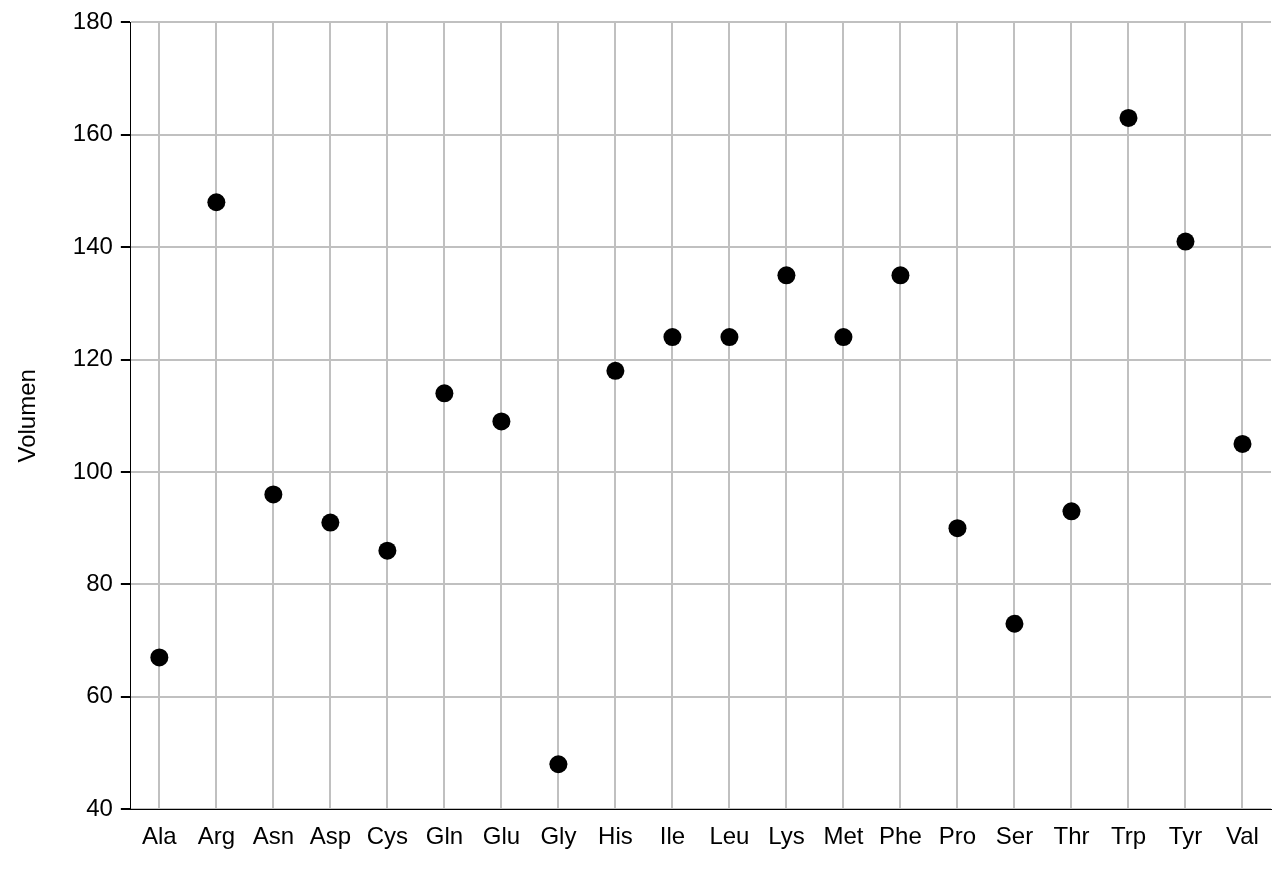 The width and height of the screenshot is (1280, 876). Describe the element at coordinates (99, 807) in the screenshot. I see `y-tick-label: 40` at that location.